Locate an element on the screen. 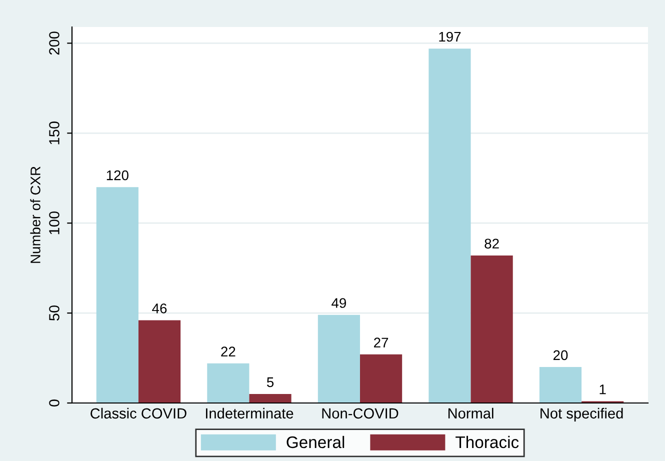  x-tick-label: Indeterminate is located at coordinates (250, 413).